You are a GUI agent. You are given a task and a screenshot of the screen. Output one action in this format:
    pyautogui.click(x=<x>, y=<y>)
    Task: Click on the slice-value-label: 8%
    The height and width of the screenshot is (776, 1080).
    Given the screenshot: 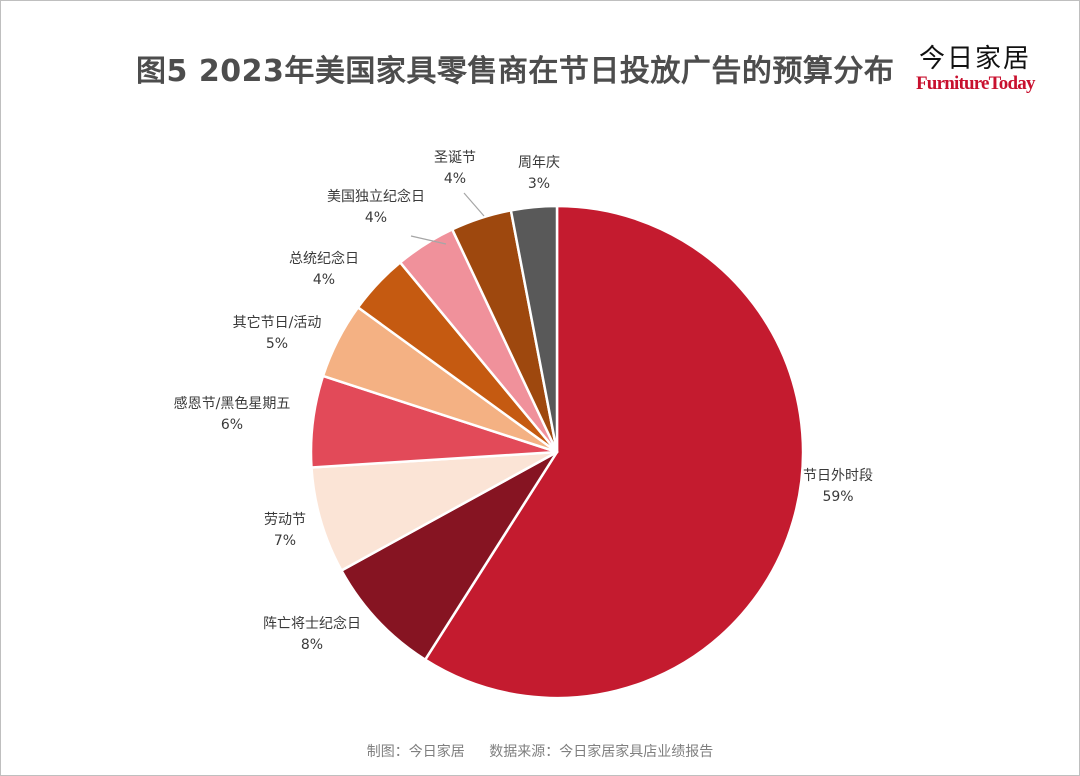 What is the action you would take?
    pyautogui.click(x=312, y=645)
    